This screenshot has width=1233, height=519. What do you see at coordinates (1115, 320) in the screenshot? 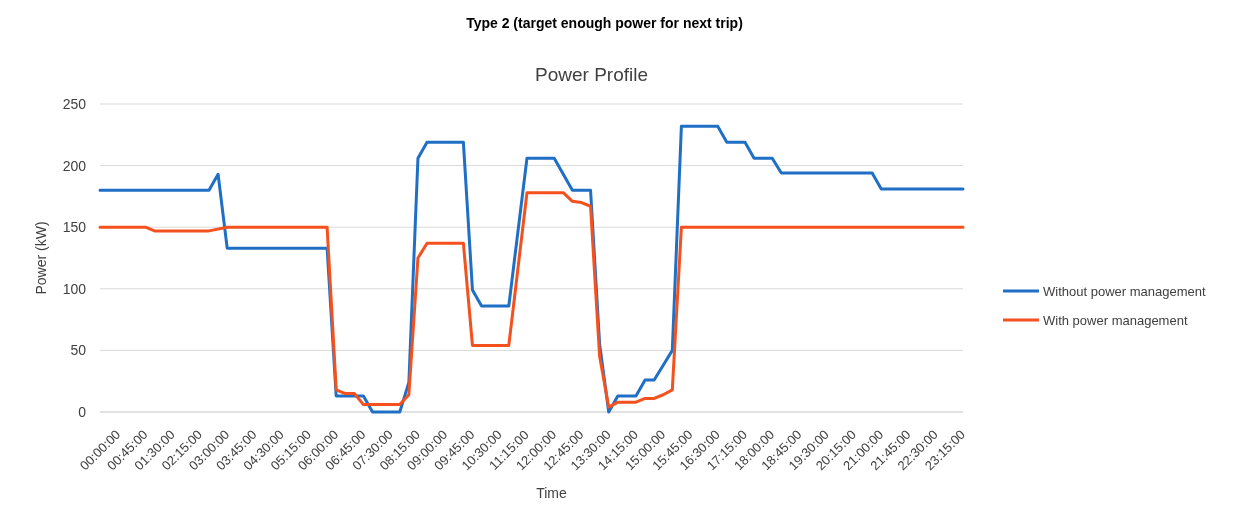
I see `legend-label: With power management` at bounding box center [1115, 320].